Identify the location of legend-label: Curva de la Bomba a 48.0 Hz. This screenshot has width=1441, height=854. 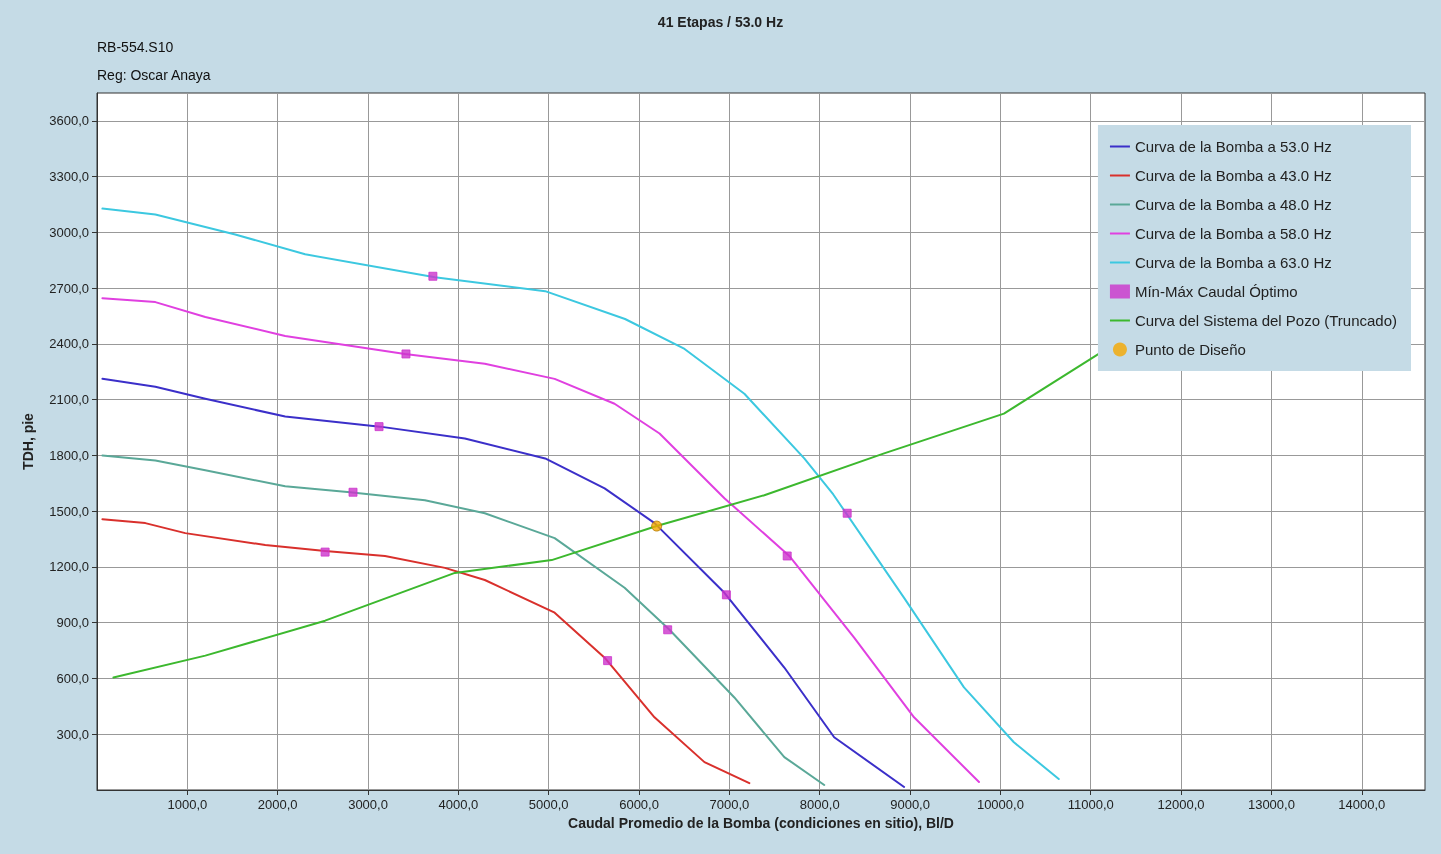
(1233, 204).